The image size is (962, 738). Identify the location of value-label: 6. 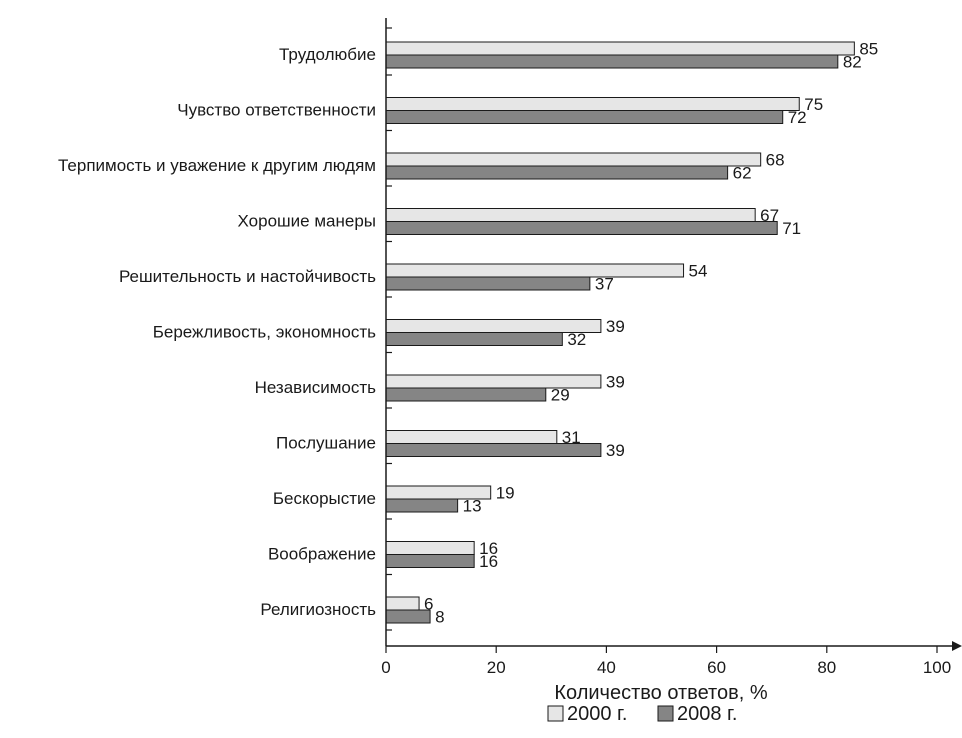
(428, 604).